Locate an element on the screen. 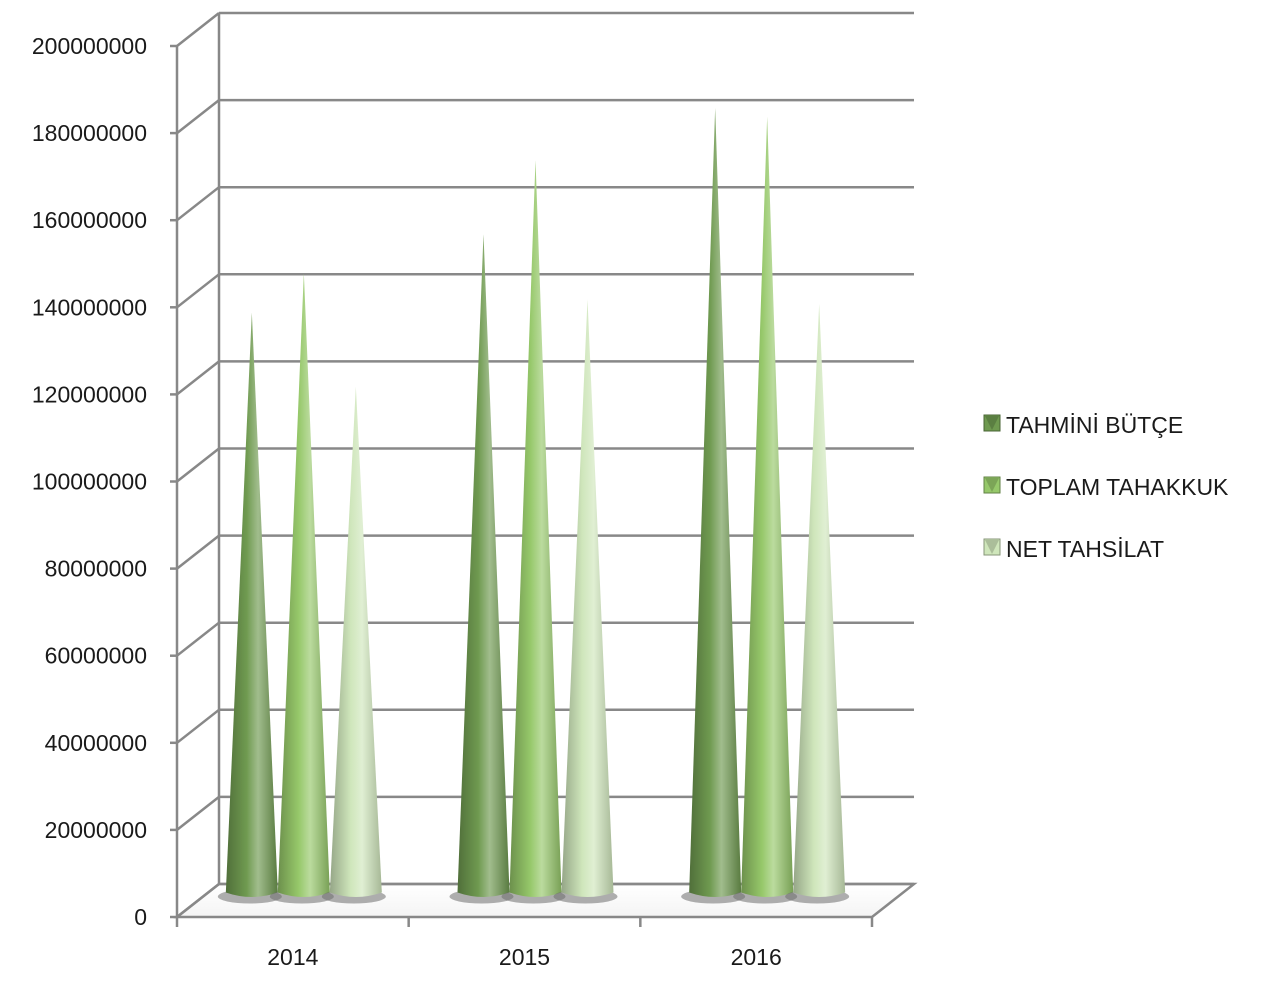 The height and width of the screenshot is (981, 1269). y-tick-label: 120000000 is located at coordinates (89, 394).